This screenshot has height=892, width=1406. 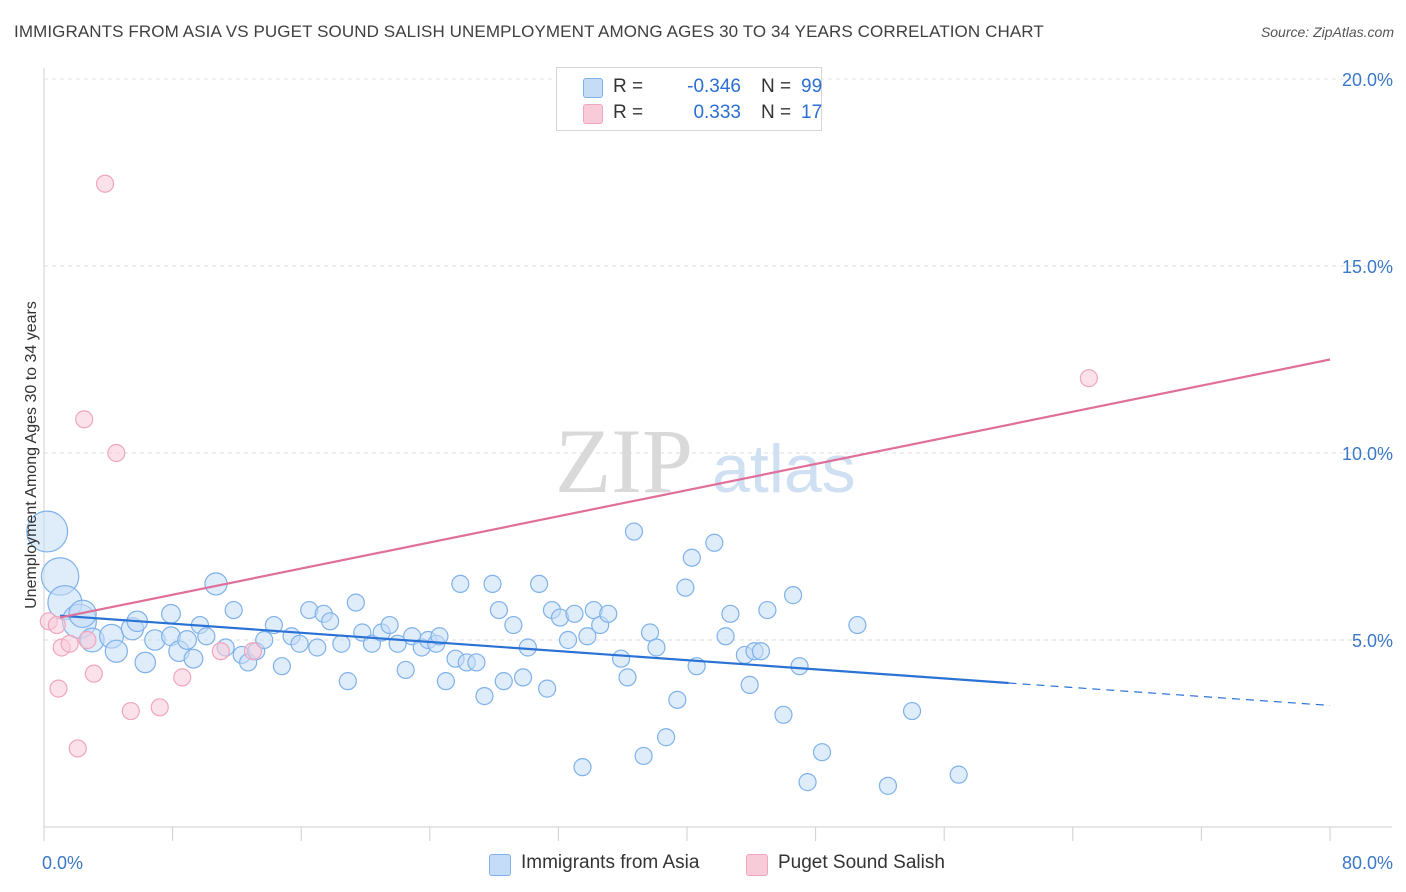 What do you see at coordinates (689, 99) in the screenshot?
I see `stats-legend: R = -0.346 N = 99 R = 0.333 N = 17` at bounding box center [689, 99].